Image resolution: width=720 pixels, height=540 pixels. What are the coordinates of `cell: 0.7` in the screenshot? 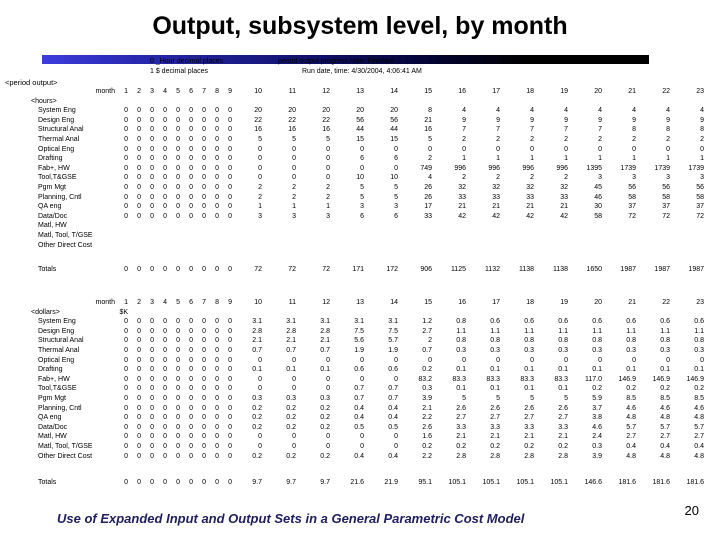 It's located at (427, 350).